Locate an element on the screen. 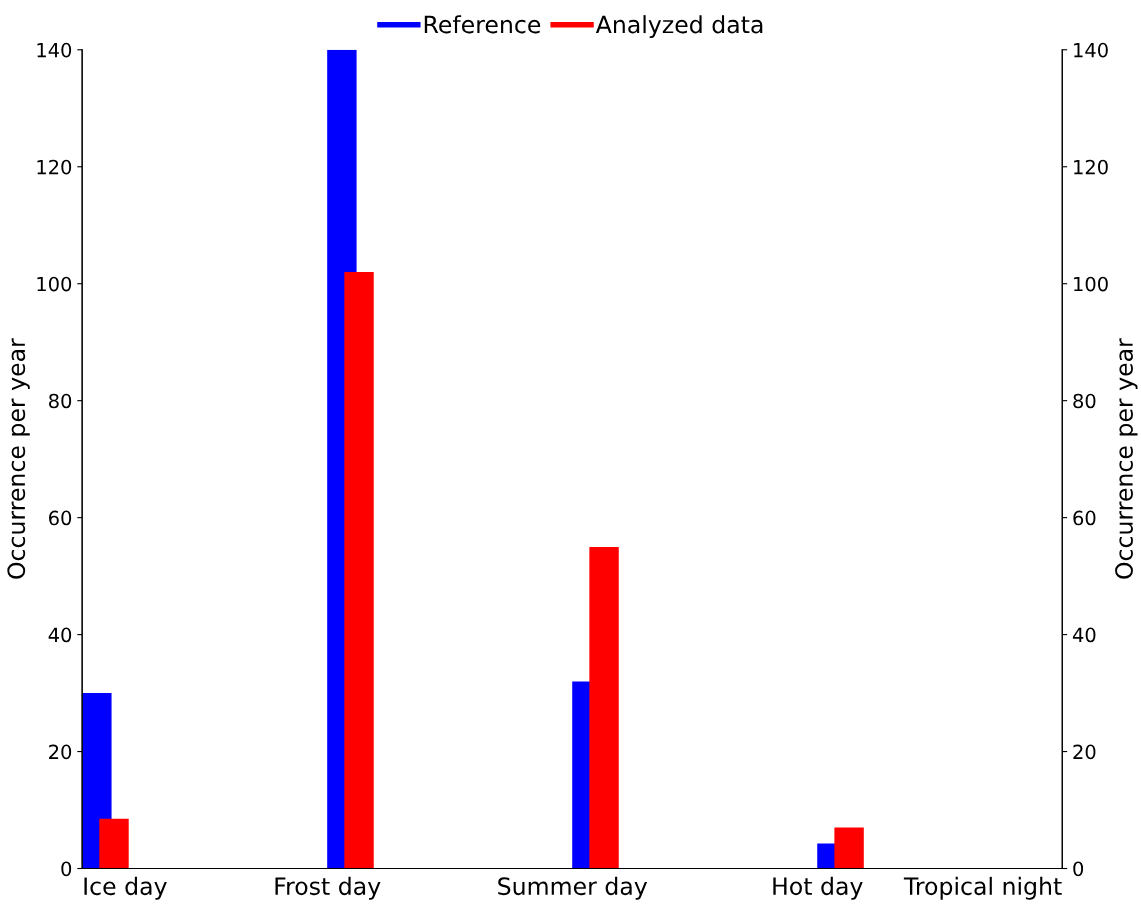  legend-label: Reference is located at coordinates (482, 24).